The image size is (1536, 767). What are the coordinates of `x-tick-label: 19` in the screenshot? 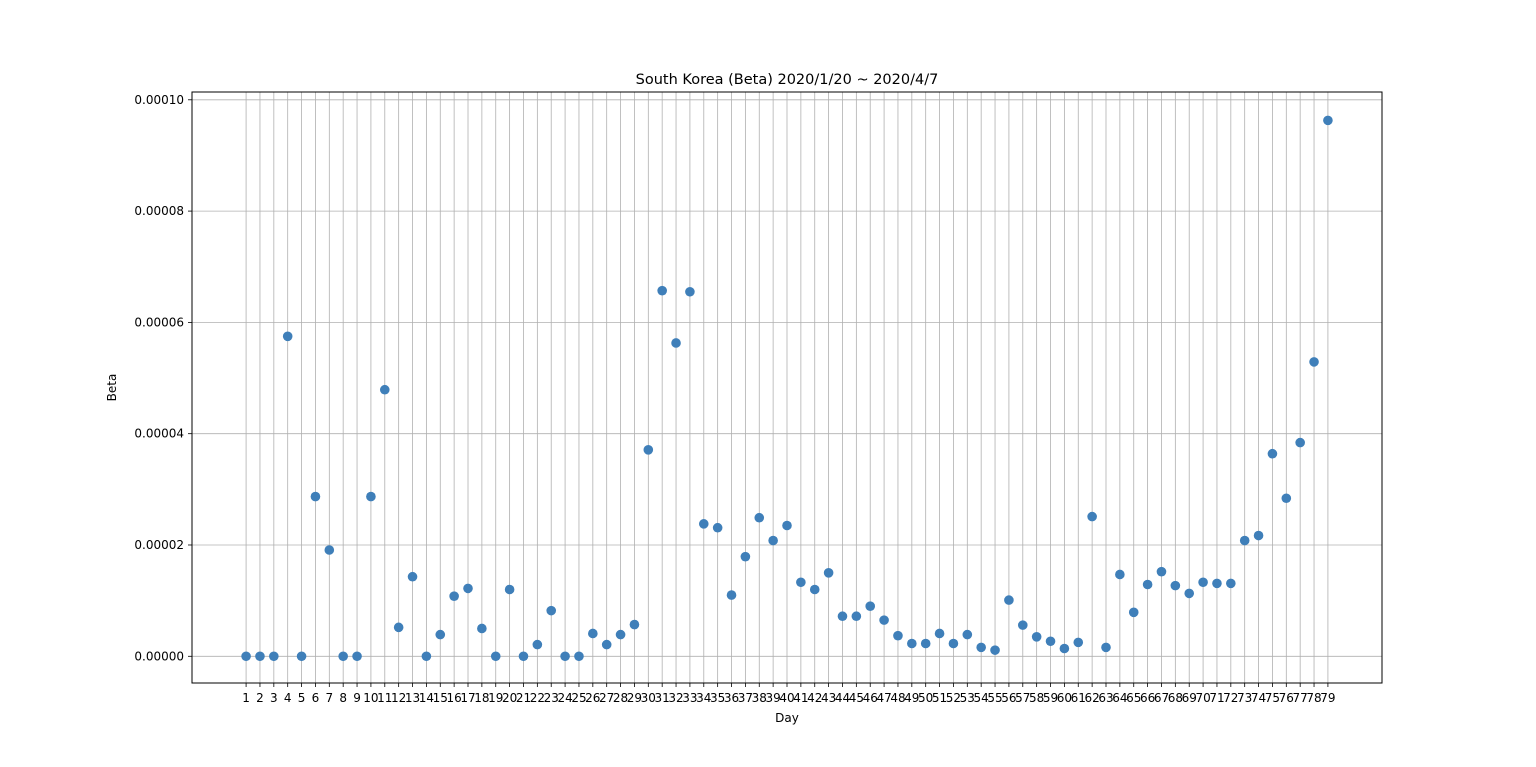 It's located at (495, 698).